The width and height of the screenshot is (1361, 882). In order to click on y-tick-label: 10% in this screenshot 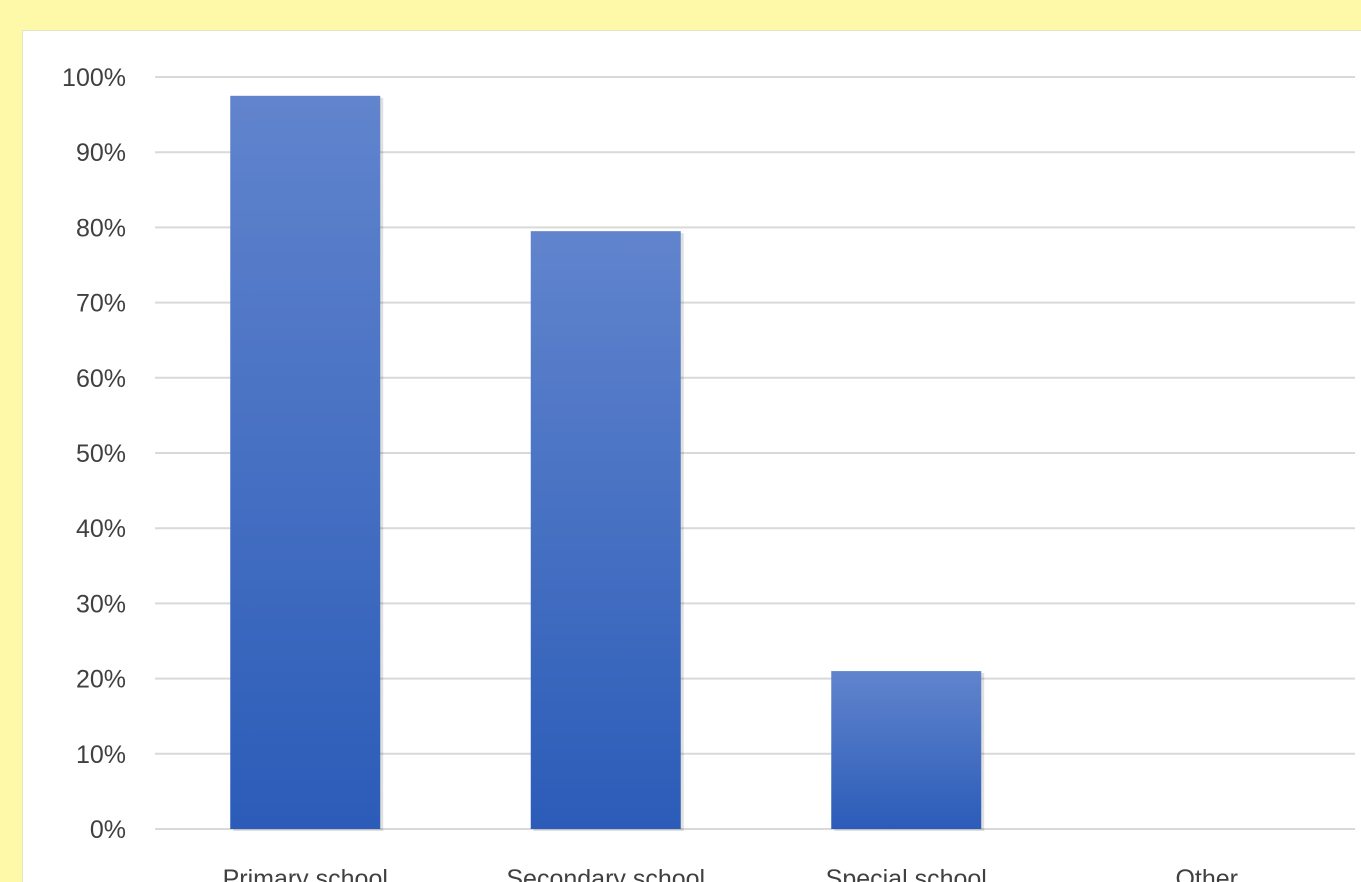, I will do `click(101, 755)`.